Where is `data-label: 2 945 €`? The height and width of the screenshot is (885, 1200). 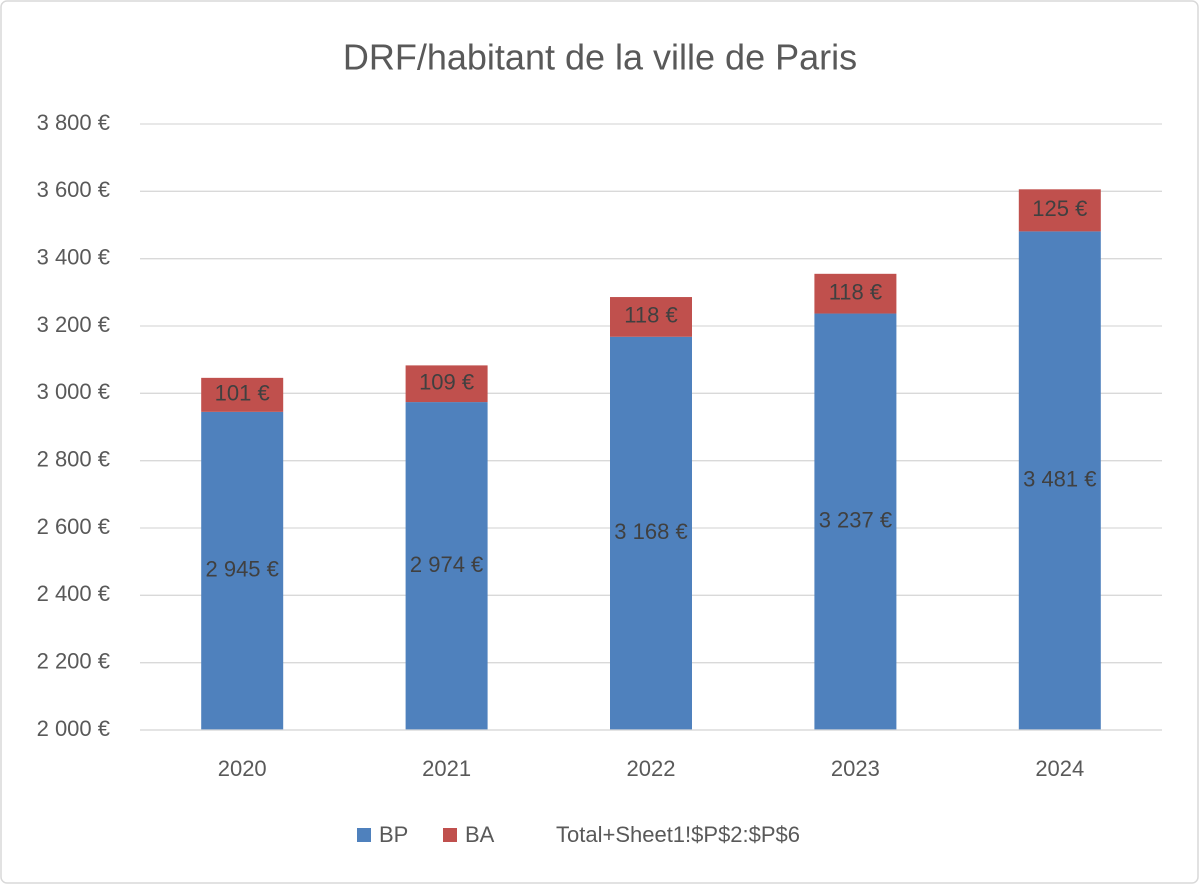
data-label: 2 945 € is located at coordinates (241, 569).